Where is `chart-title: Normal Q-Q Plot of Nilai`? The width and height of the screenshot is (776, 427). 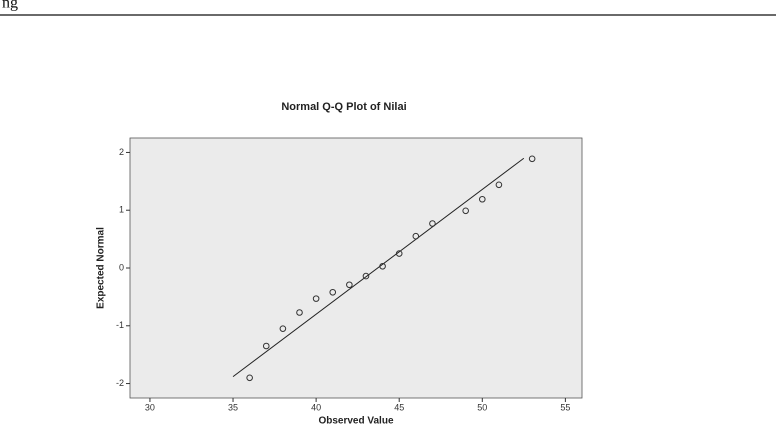
chart-title: Normal Q-Q Plot of Nilai is located at coordinates (343, 107).